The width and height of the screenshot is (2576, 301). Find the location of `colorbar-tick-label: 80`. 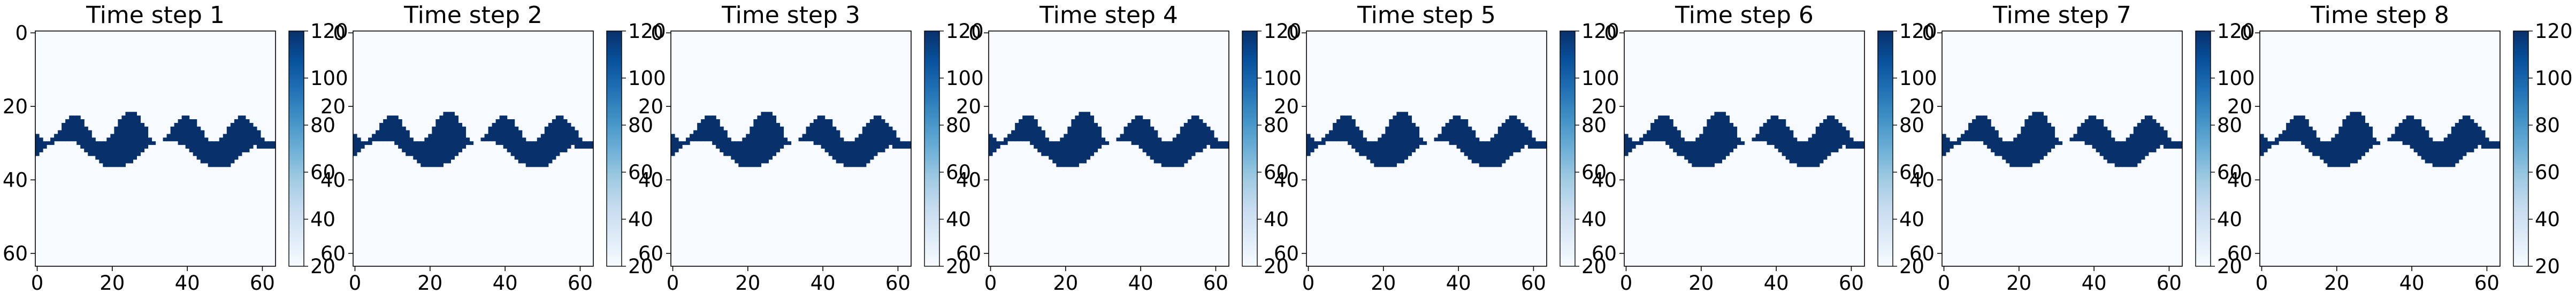

colorbar-tick-label: 80 is located at coordinates (2229, 125).